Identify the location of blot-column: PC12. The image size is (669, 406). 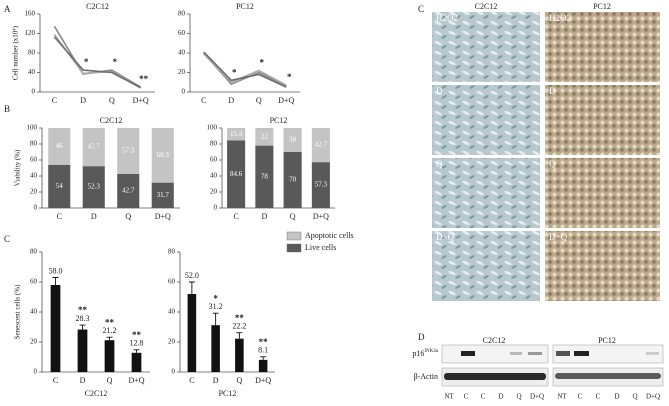
(607, 340).